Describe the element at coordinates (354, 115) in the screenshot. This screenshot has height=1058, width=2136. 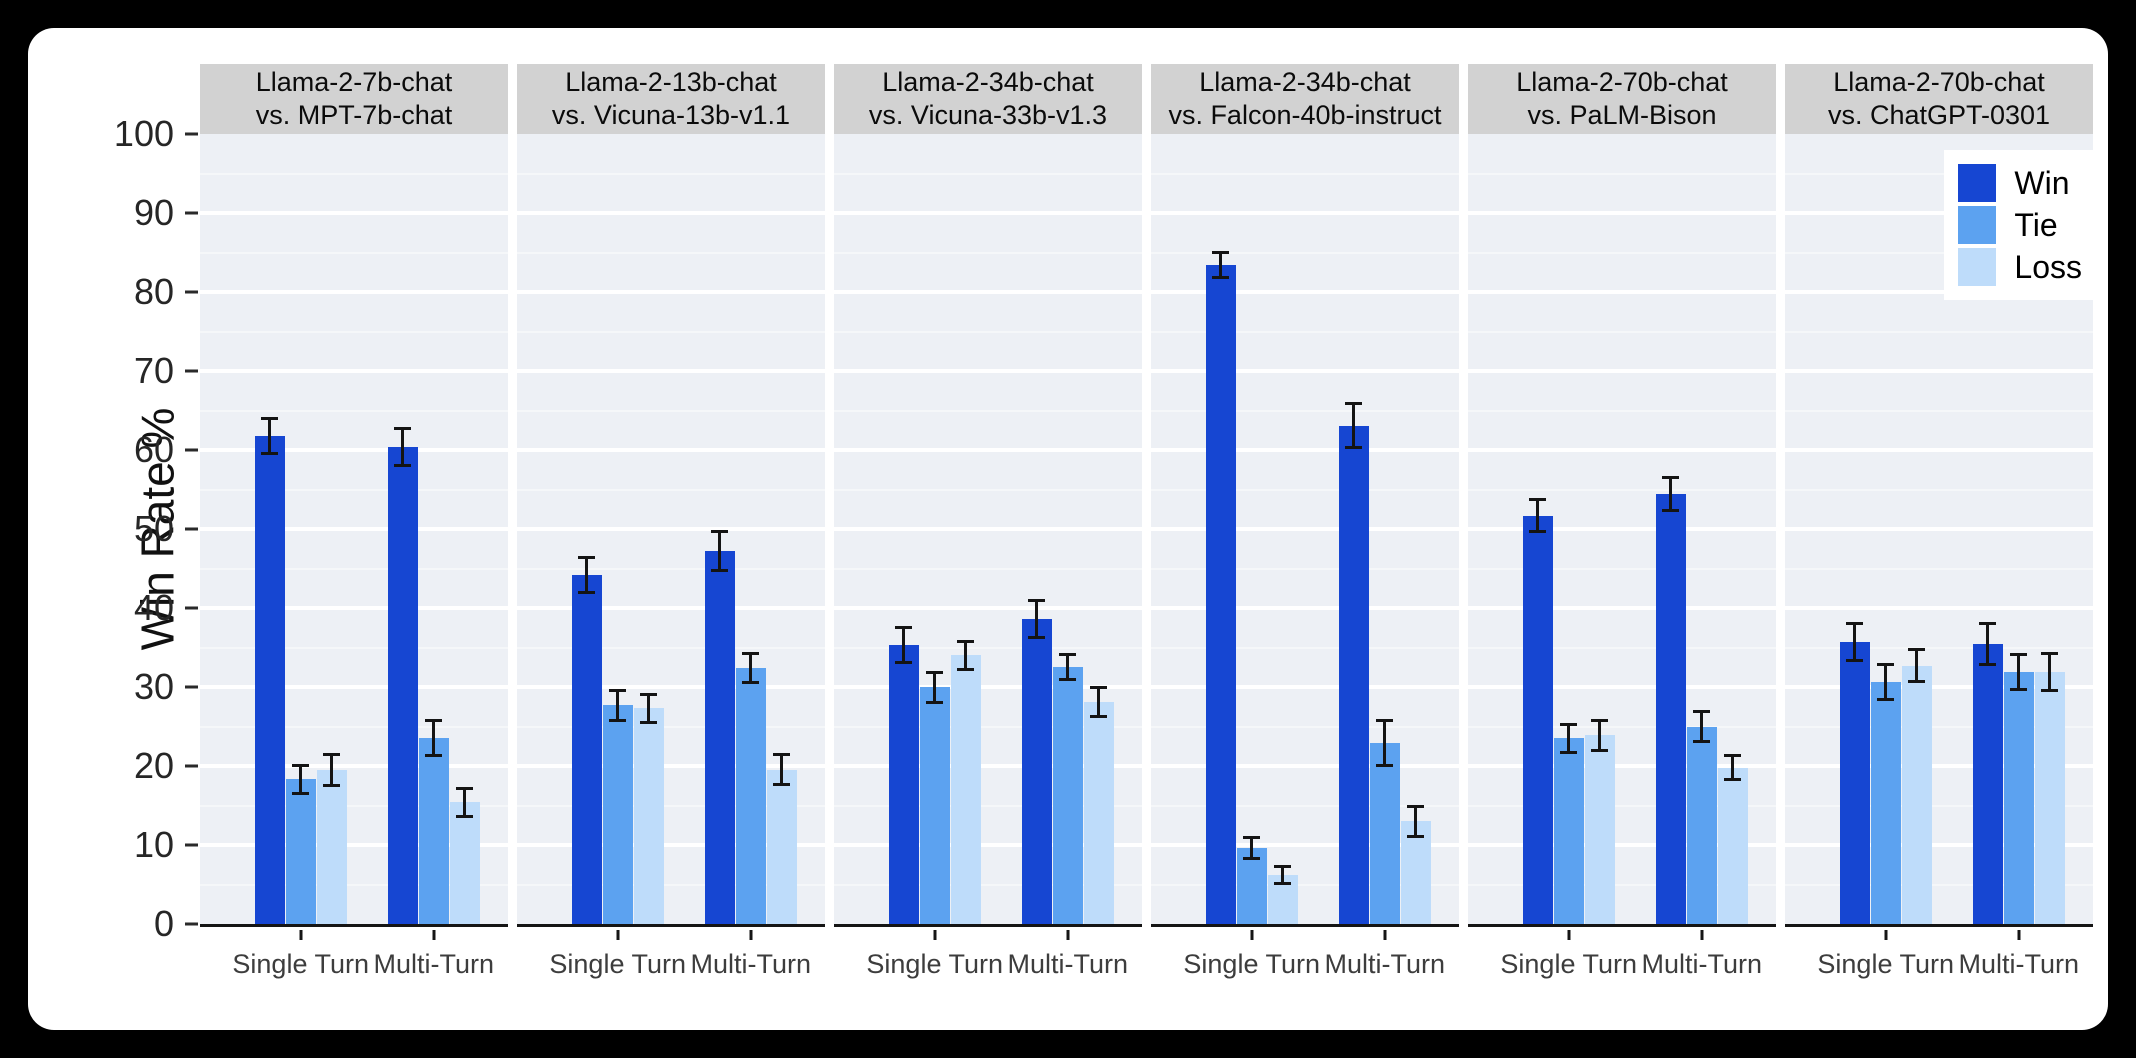
I see `facet-title-line2: vs. MPT-7b-chat` at that location.